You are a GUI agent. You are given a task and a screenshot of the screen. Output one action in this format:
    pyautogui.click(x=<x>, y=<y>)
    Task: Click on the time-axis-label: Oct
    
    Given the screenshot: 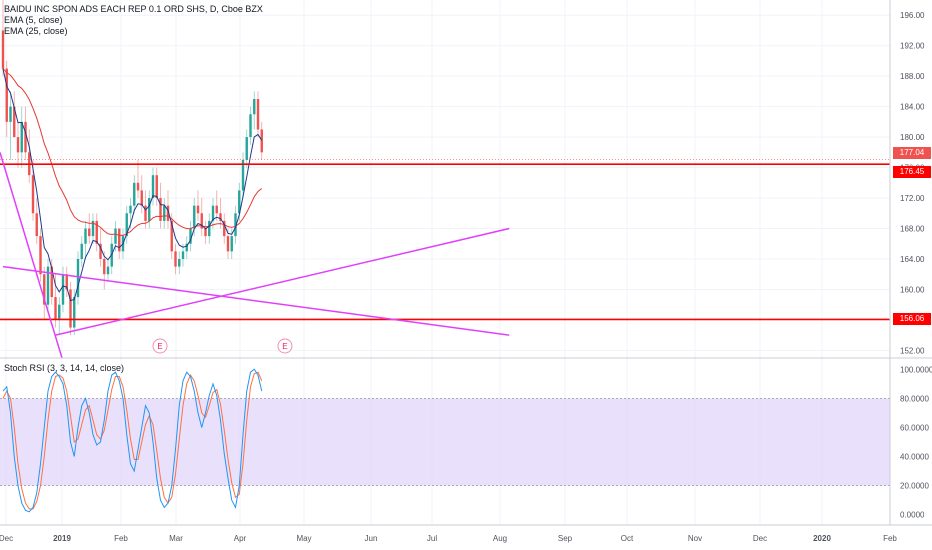 What is the action you would take?
    pyautogui.click(x=627, y=538)
    